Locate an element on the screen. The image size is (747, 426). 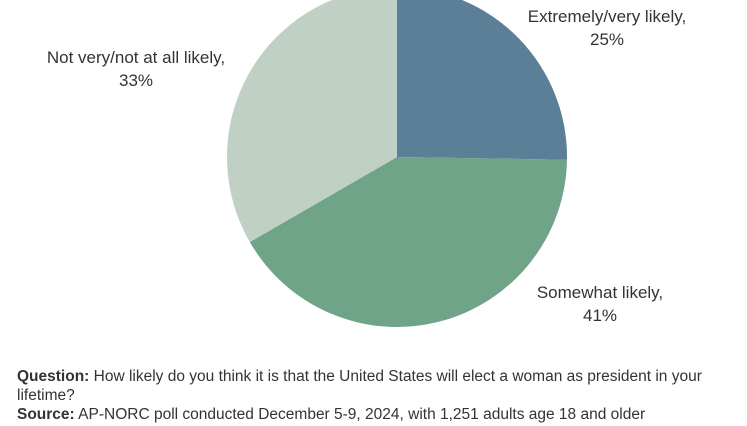
slice-label-3: Not very/not at all likely, is located at coordinates (136, 57).